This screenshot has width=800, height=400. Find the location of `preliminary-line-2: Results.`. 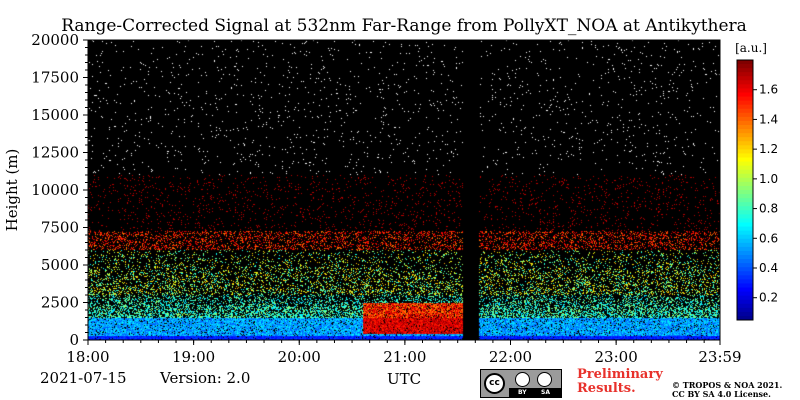

preliminary-line-2: Results. is located at coordinates (606, 388).